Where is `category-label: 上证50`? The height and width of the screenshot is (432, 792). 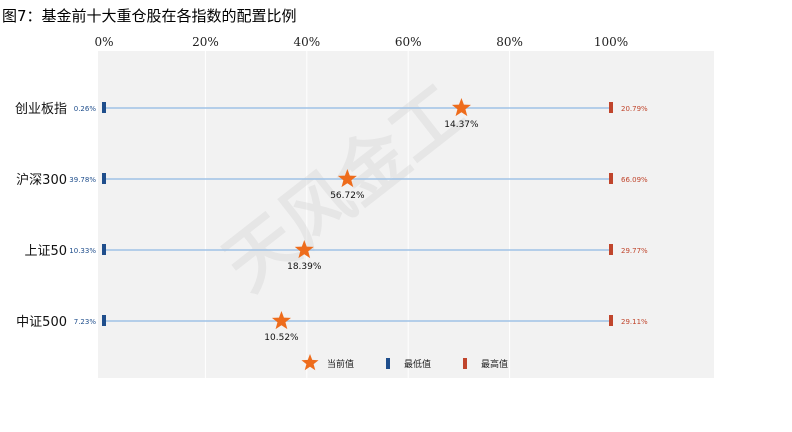 category-label: 上证50 is located at coordinates (45, 251).